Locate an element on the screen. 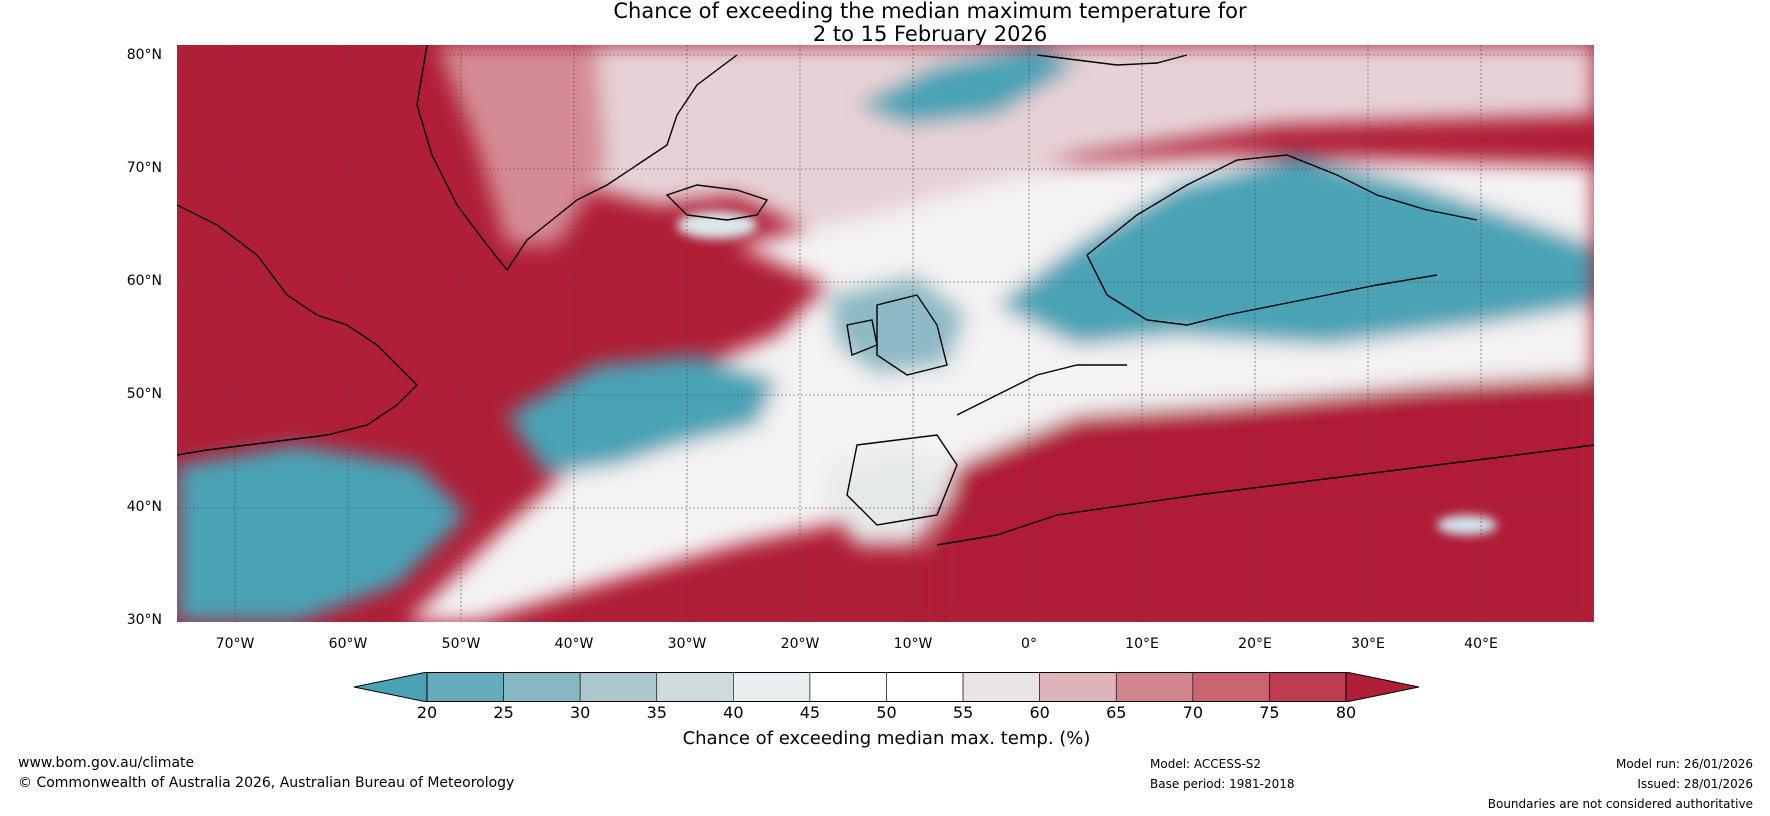 The image size is (1770, 816). footer-issued: Issued: 28/01/2026 is located at coordinates (1695, 784).